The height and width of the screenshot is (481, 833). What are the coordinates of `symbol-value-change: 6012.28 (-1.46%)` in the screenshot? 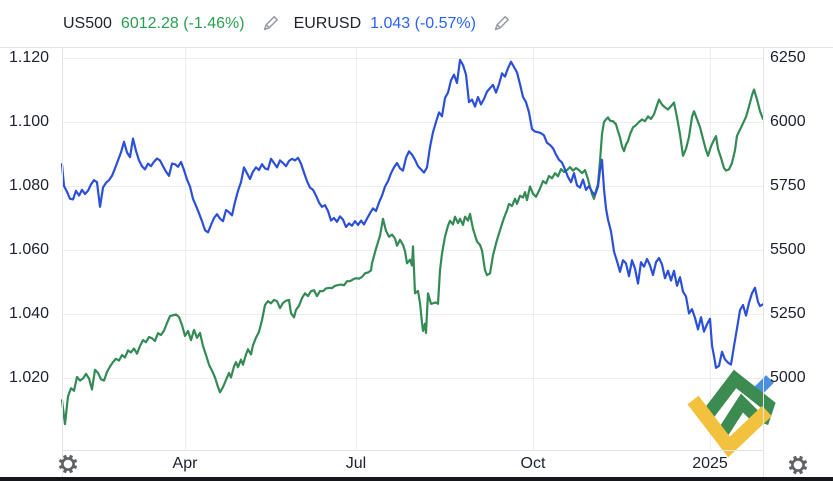 It's located at (182, 23).